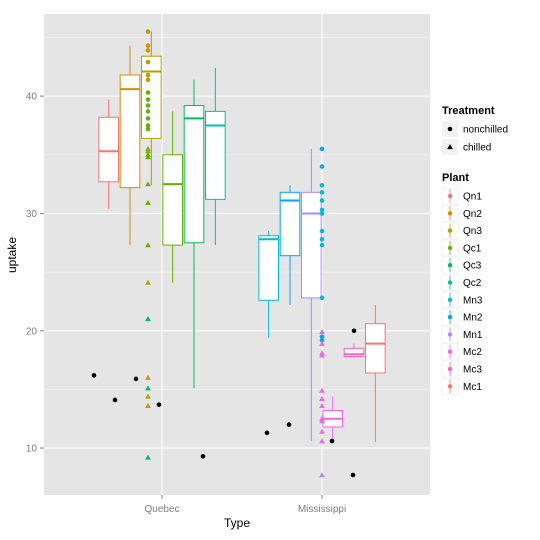  What do you see at coordinates (472, 387) in the screenshot?
I see `legend-label: Mc1` at bounding box center [472, 387].